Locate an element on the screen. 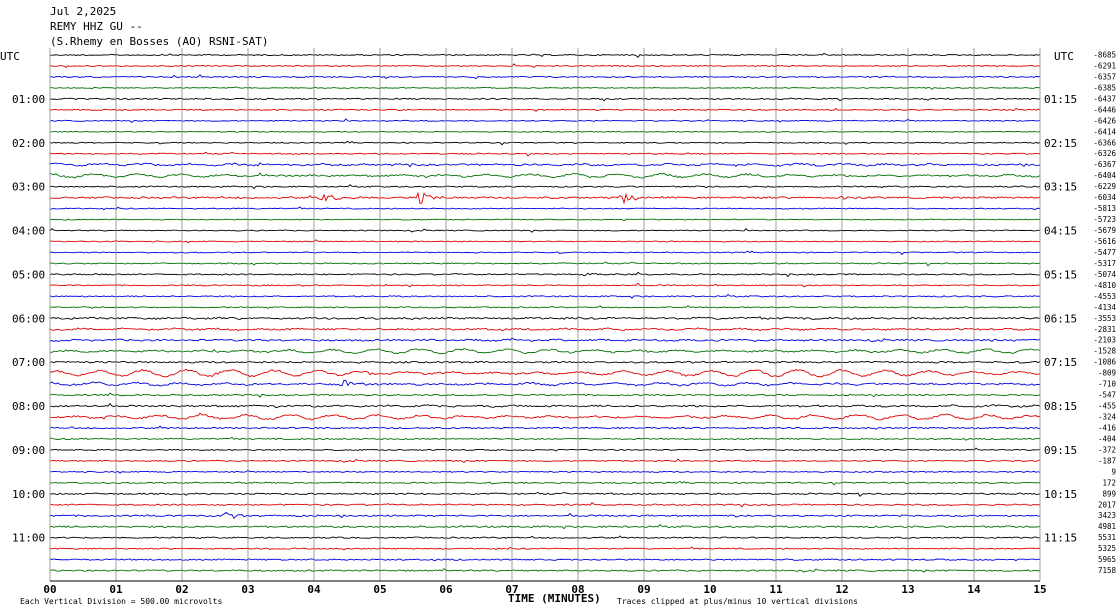 Image resolution: width=1120 pixels, height=614 pixels. offset-label: 5965 is located at coordinates (1107, 559).